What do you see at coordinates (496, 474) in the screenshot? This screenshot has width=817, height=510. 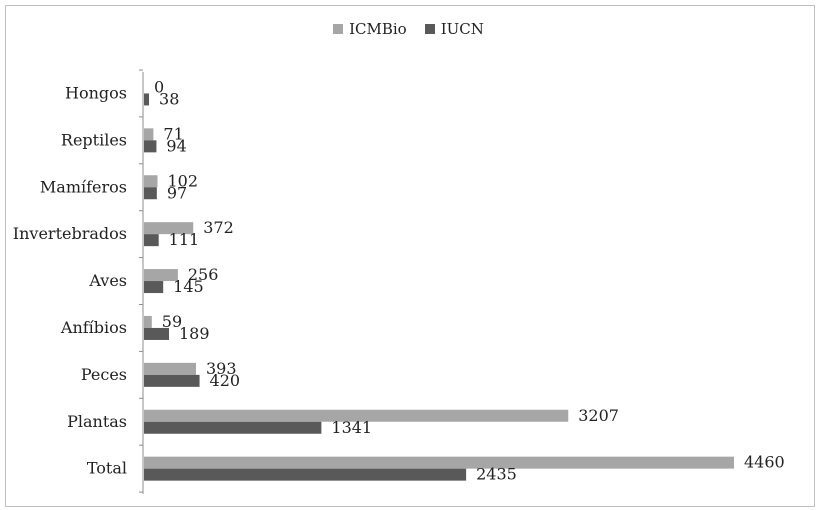 I see `data-label-iucn: 2435` at bounding box center [496, 474].